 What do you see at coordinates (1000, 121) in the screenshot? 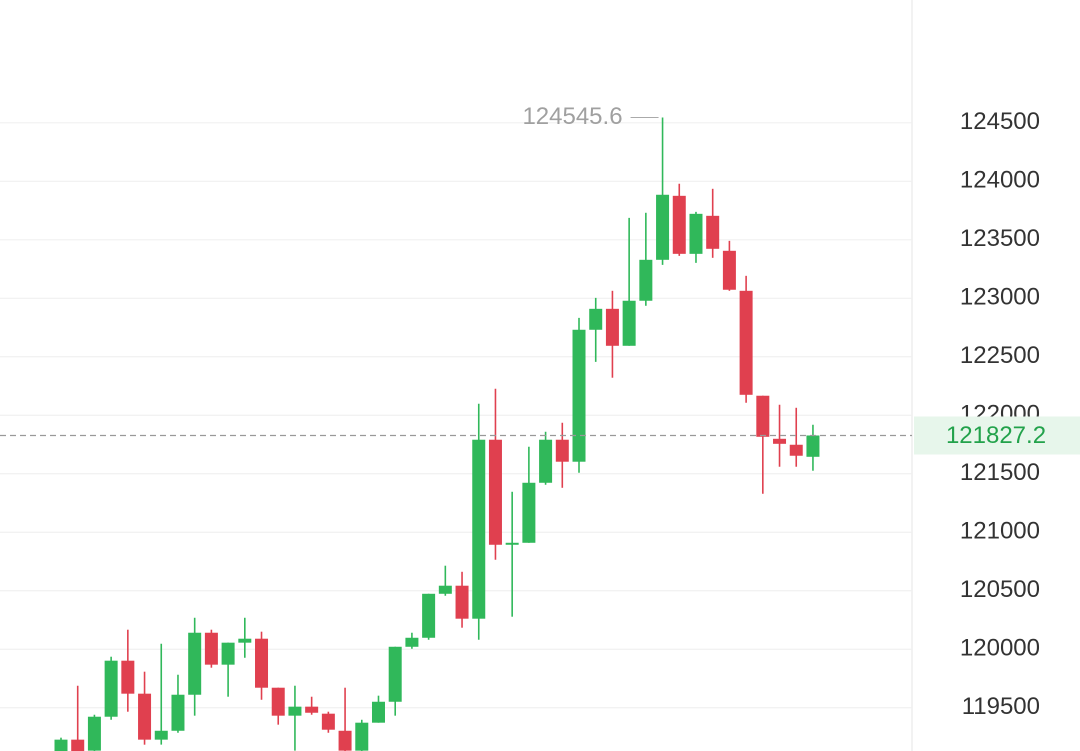
I see `y-tick-label: 124500` at bounding box center [1000, 121].